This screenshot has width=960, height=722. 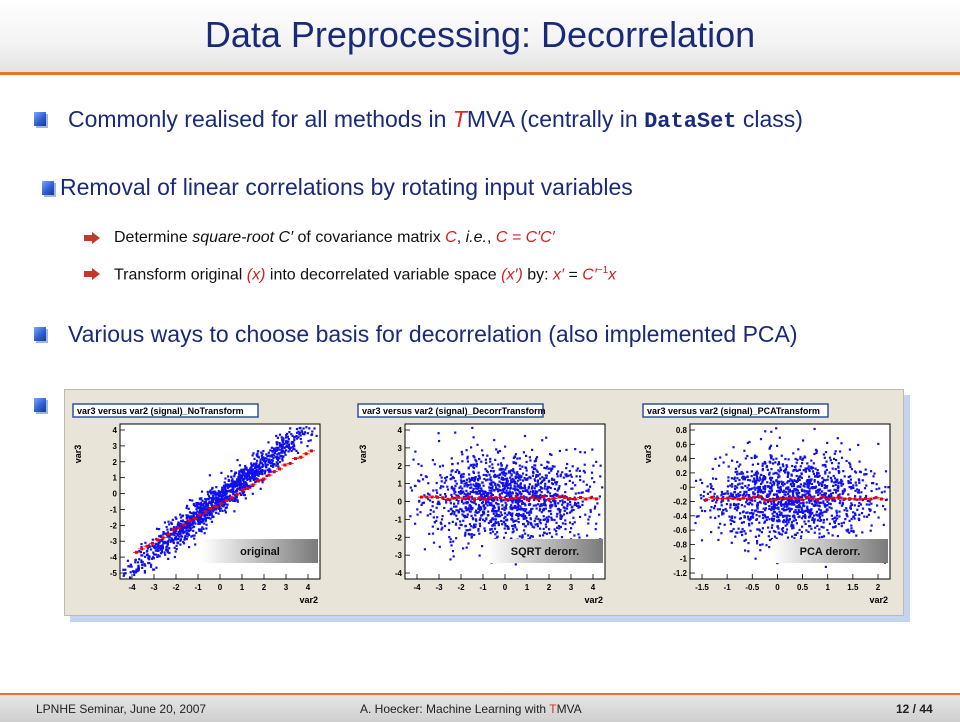 I want to click on y-tick-label: -0, so click(x=684, y=487).